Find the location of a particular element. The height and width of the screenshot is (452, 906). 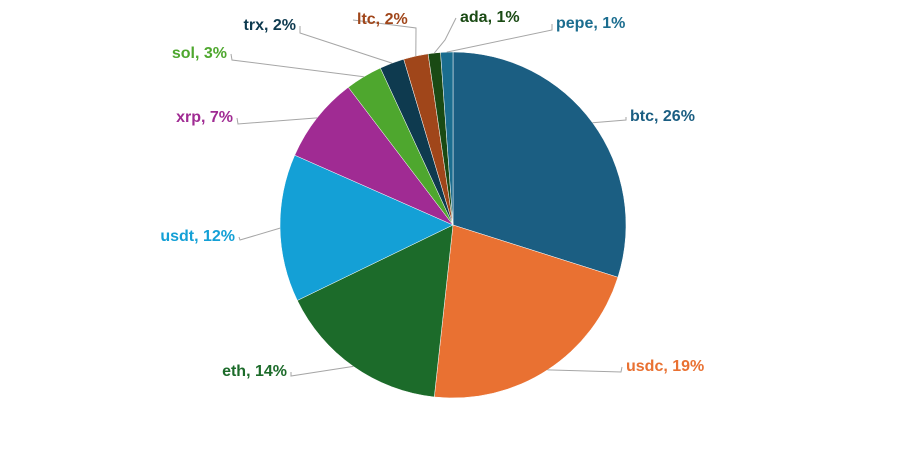

data-label: usdt, 12% is located at coordinates (197, 236).